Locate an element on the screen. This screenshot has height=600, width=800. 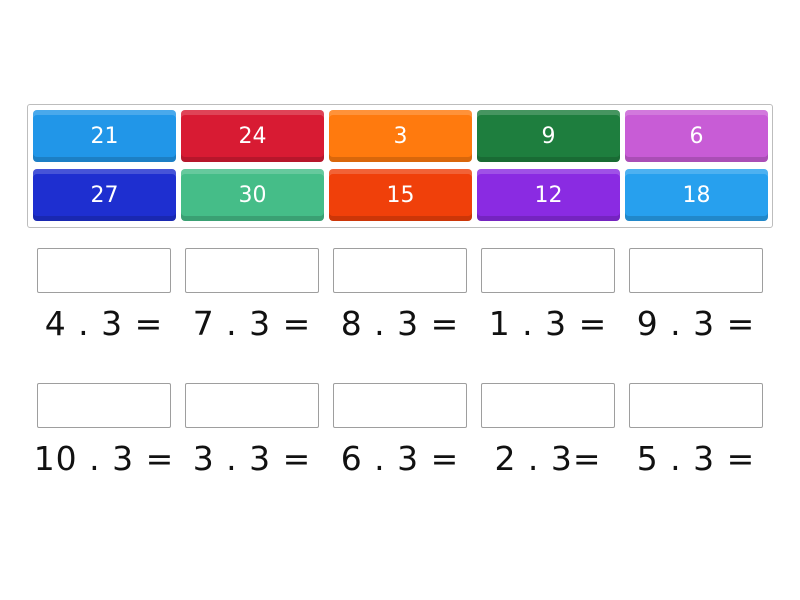
answer-tile: 18 is located at coordinates (696, 195).